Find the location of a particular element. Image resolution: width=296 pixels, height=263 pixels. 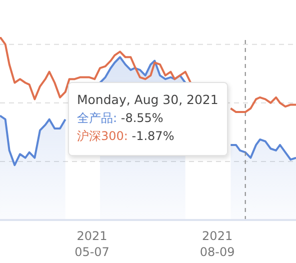

annotation: 沪深300: -1.87% is located at coordinates (125, 136).